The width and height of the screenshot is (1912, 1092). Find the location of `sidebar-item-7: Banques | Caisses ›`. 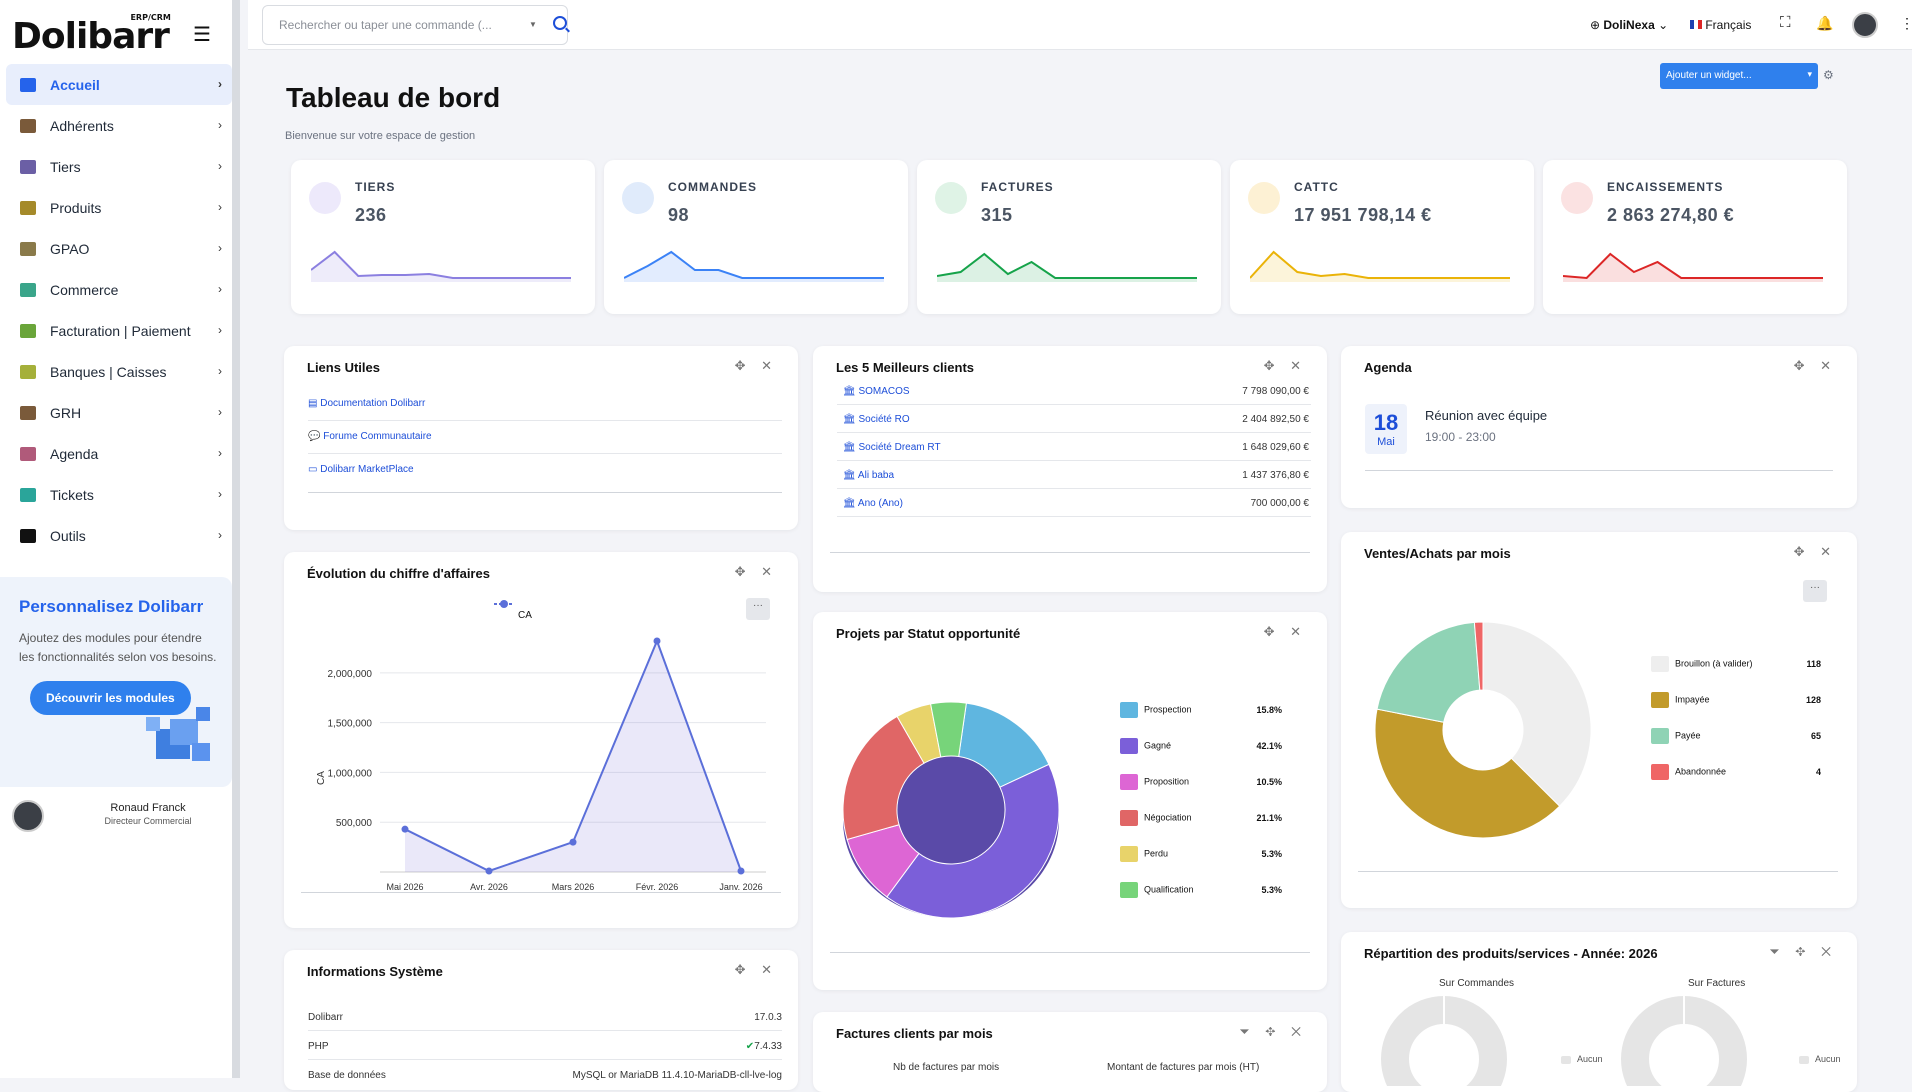

sidebar-item-7: Banques | Caisses › is located at coordinates (119, 371).